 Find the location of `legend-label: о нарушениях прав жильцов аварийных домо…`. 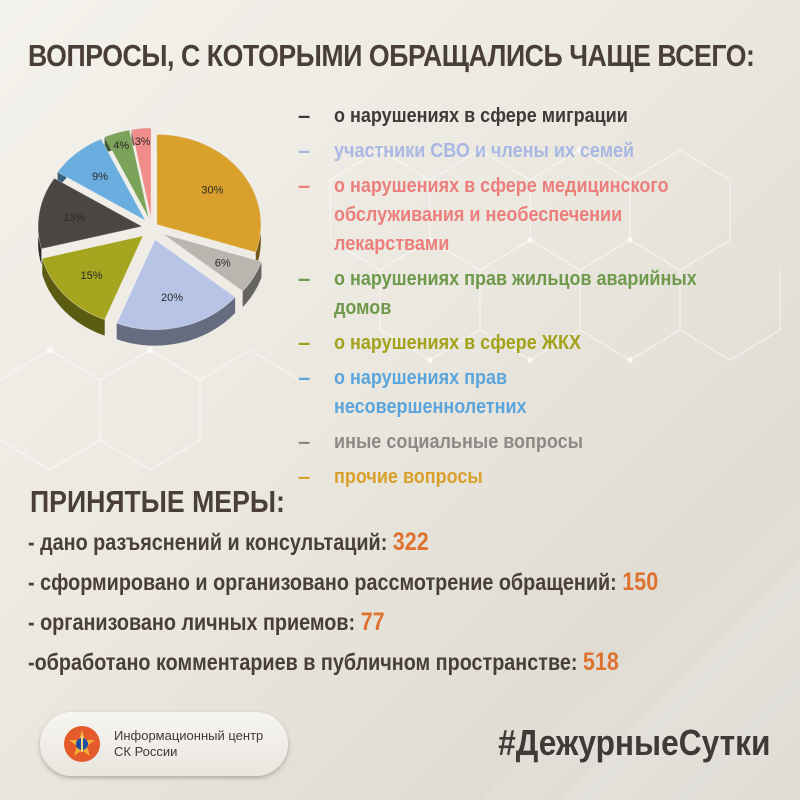

legend-label: о нарушениях прав жильцов аварийных домо… is located at coordinates (515, 293).